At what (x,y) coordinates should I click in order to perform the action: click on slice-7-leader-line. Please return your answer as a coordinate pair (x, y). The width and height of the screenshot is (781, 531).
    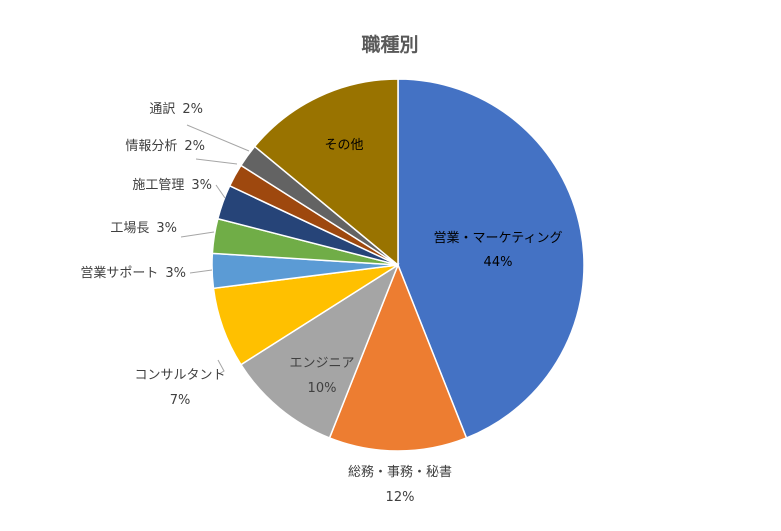
    Looking at the image, I should click on (220, 191).